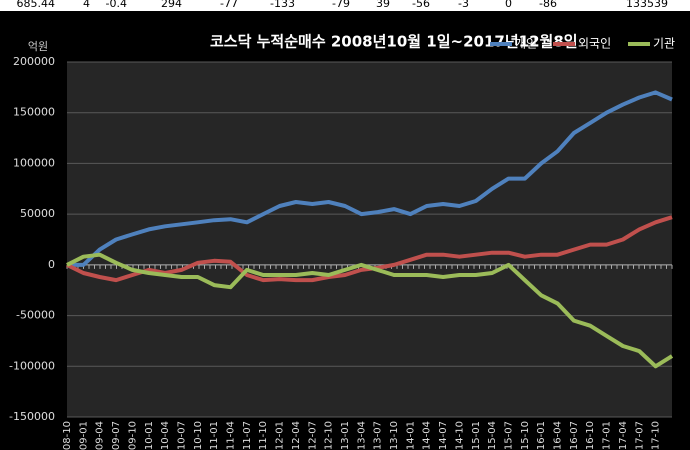 The width and height of the screenshot is (690, 450). Describe the element at coordinates (476, 435) in the screenshot. I see `x-tick-label: 15-01` at that location.